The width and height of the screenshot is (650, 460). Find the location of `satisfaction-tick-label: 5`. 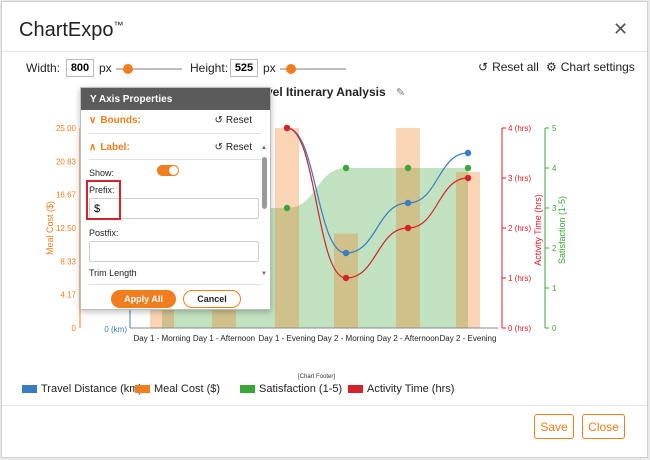

satisfaction-tick-label: 5 is located at coordinates (554, 128).